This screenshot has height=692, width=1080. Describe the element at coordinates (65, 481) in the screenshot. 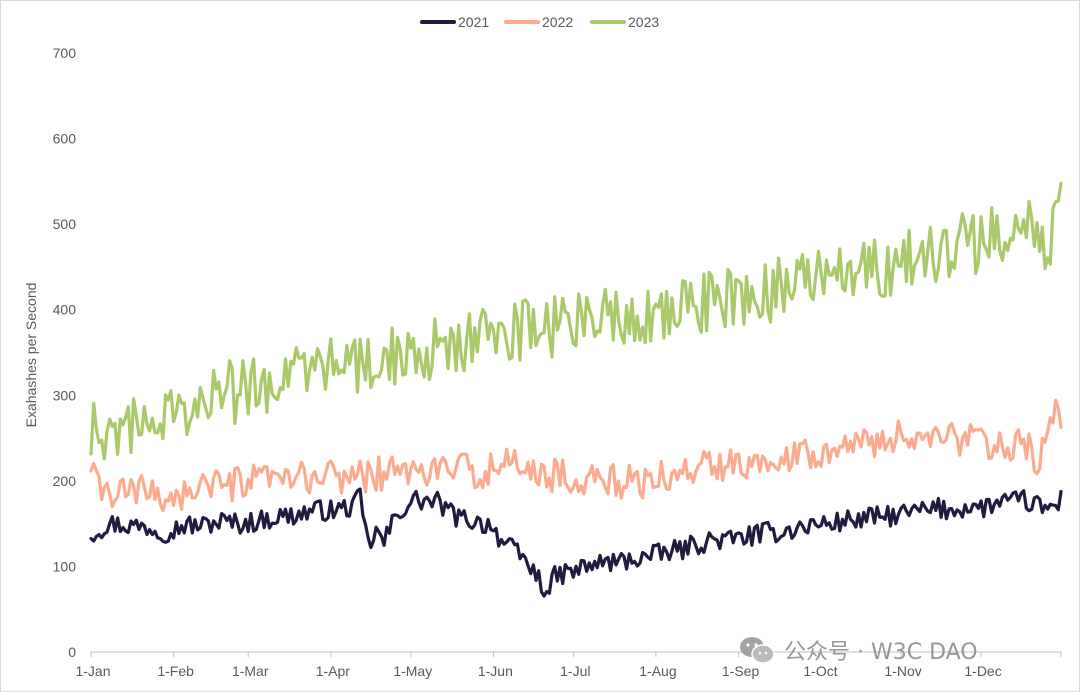

I see `y-tick-label: 200` at that location.